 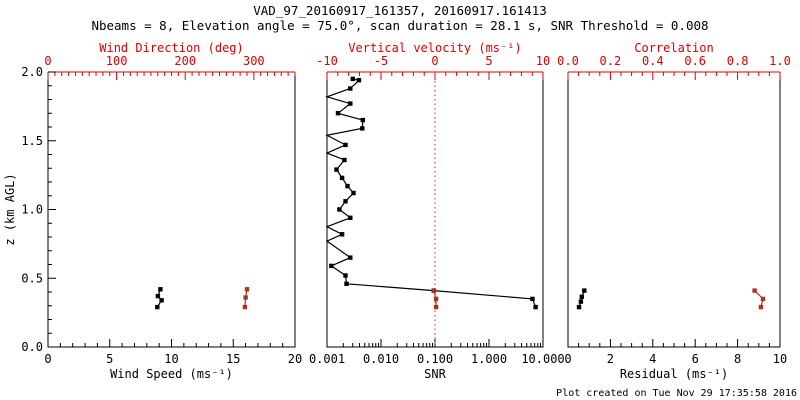 I want to click on top-axis-label: Wind Direction (deg), so click(x=171, y=48).